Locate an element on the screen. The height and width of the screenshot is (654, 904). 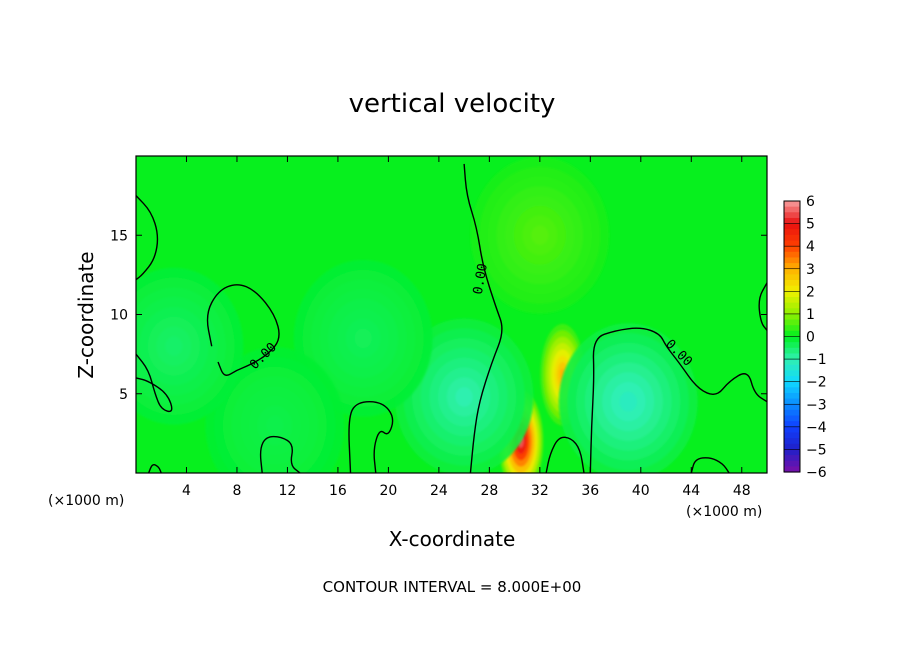
colorbar-label-6: 0 is located at coordinates (810, 338).